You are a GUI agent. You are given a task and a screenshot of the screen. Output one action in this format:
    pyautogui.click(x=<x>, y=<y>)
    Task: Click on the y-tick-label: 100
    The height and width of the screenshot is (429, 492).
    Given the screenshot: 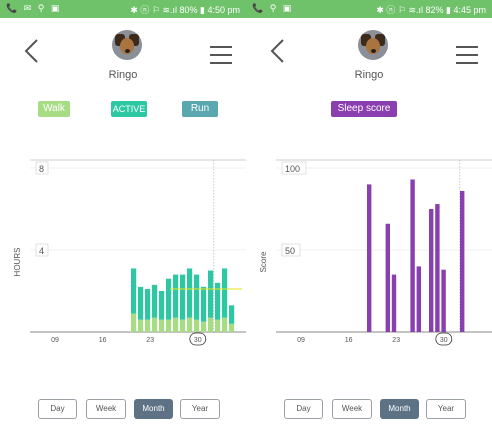 What is the action you would take?
    pyautogui.click(x=292, y=169)
    